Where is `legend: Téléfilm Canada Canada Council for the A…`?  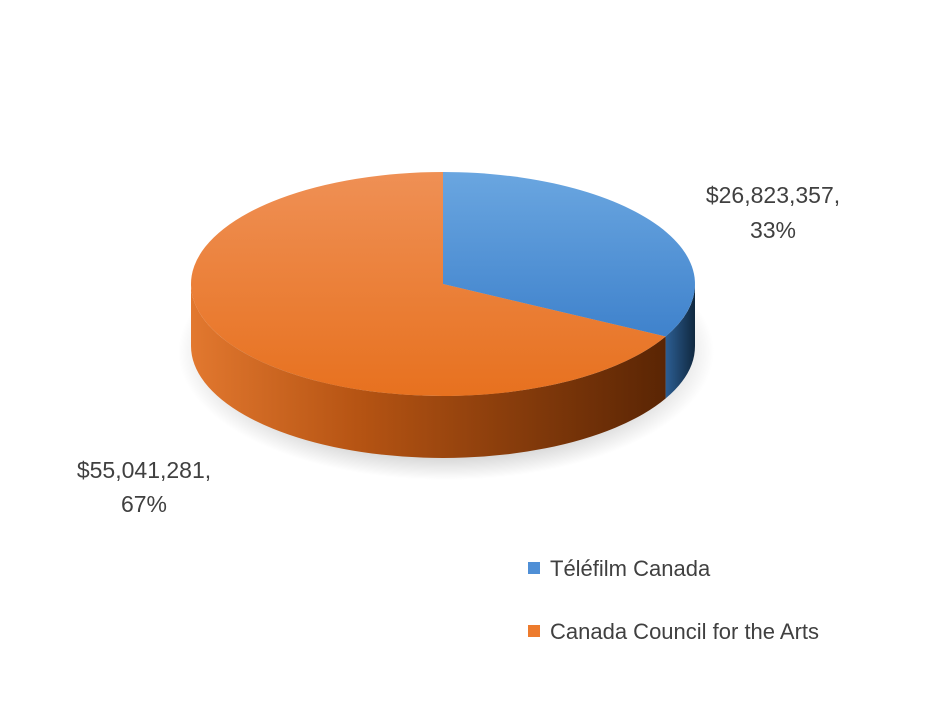
legend: Téléfilm Canada Canada Council for the A… is located at coordinates (673, 600).